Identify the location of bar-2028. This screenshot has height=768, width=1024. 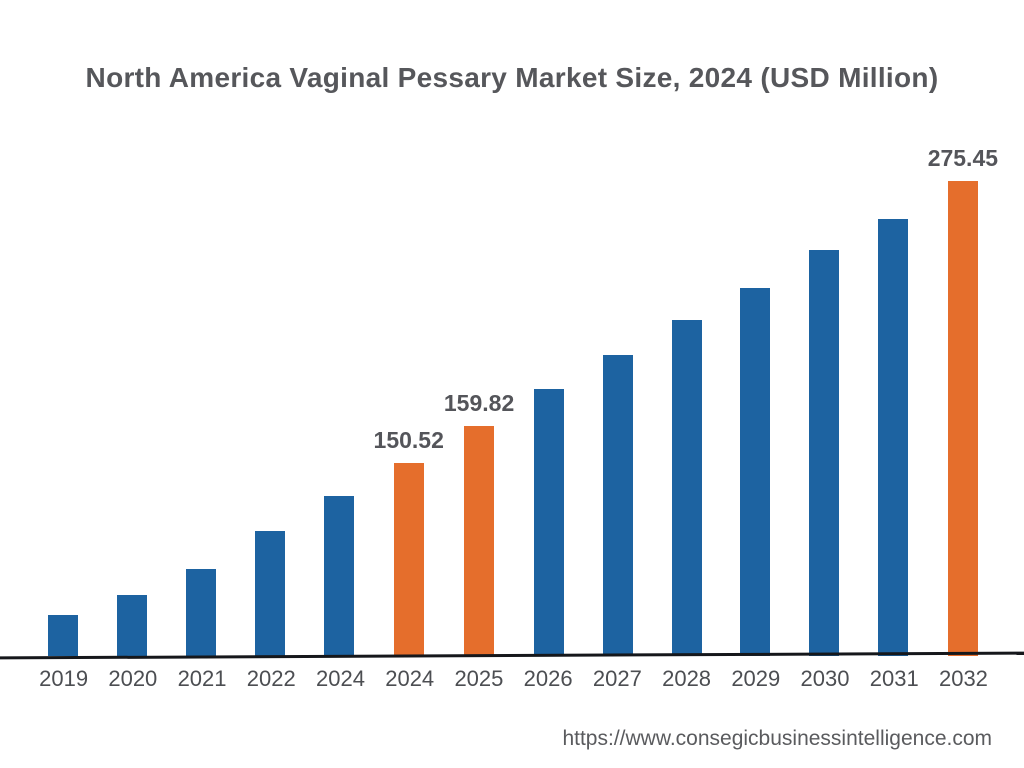
(686, 488).